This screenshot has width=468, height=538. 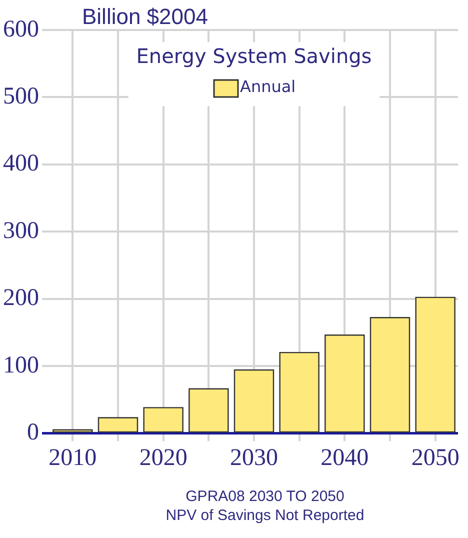 What do you see at coordinates (163, 457) in the screenshot?
I see `x-tick-label: 2020` at bounding box center [163, 457].